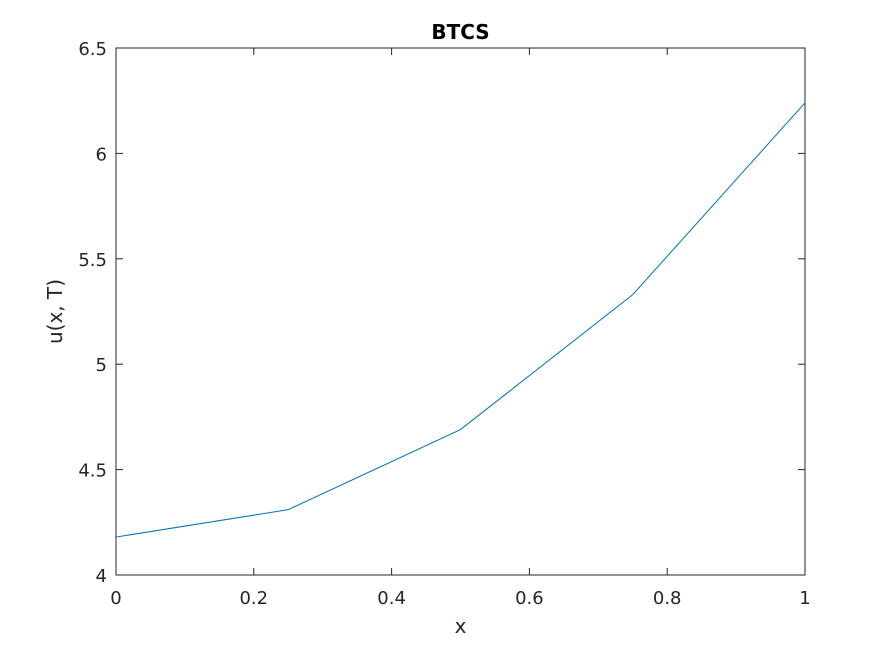  What do you see at coordinates (804, 598) in the screenshot?
I see `x-tick-label: 1` at bounding box center [804, 598].